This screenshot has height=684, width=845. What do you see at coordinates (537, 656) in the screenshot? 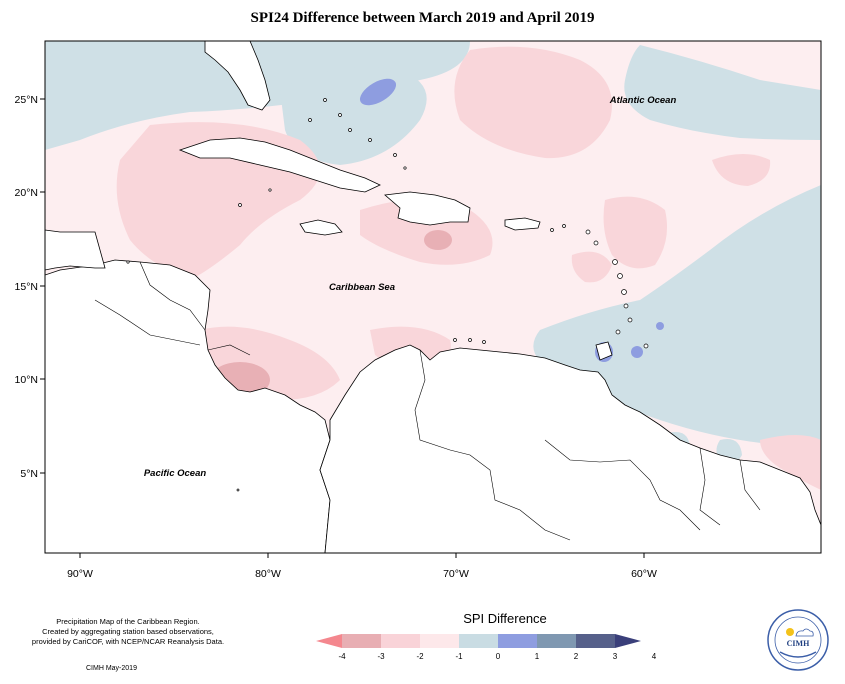
I see `legend-tick-label: 1` at bounding box center [537, 656].